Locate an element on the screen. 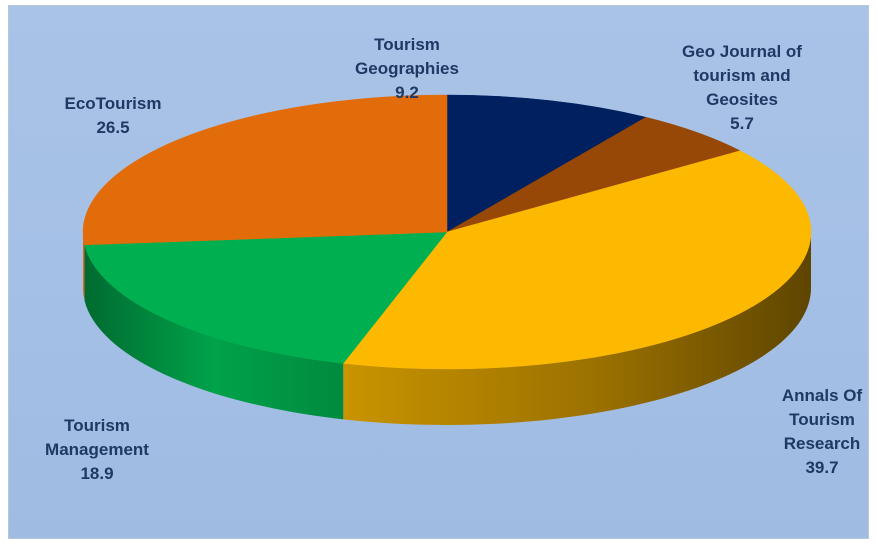  pie-slice-geo-journal-of-tourism-and-geosites is located at coordinates (593, 174).